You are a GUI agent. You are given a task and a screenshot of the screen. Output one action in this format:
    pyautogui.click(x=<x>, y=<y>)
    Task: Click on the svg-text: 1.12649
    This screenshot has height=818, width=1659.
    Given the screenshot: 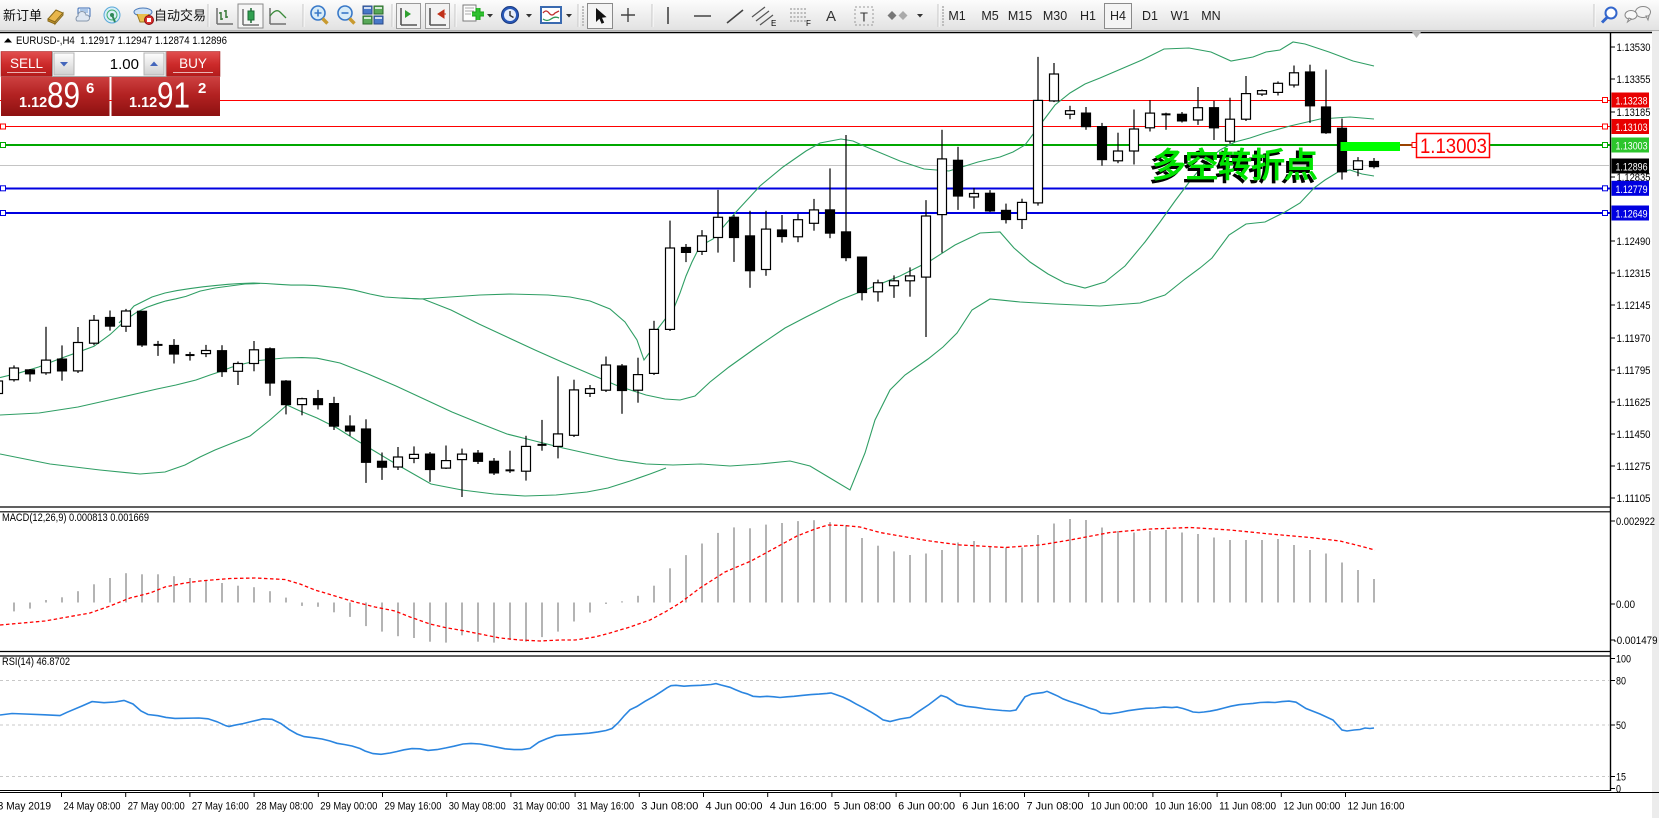 What is the action you would take?
    pyautogui.click(x=1632, y=215)
    